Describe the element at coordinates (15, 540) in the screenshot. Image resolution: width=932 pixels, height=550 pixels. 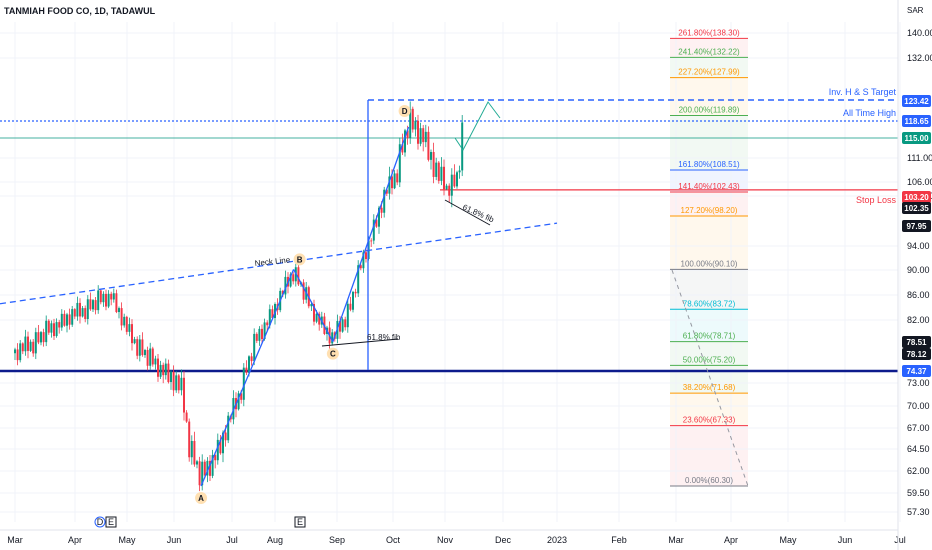
I see `x-tick-label: Mar` at that location.